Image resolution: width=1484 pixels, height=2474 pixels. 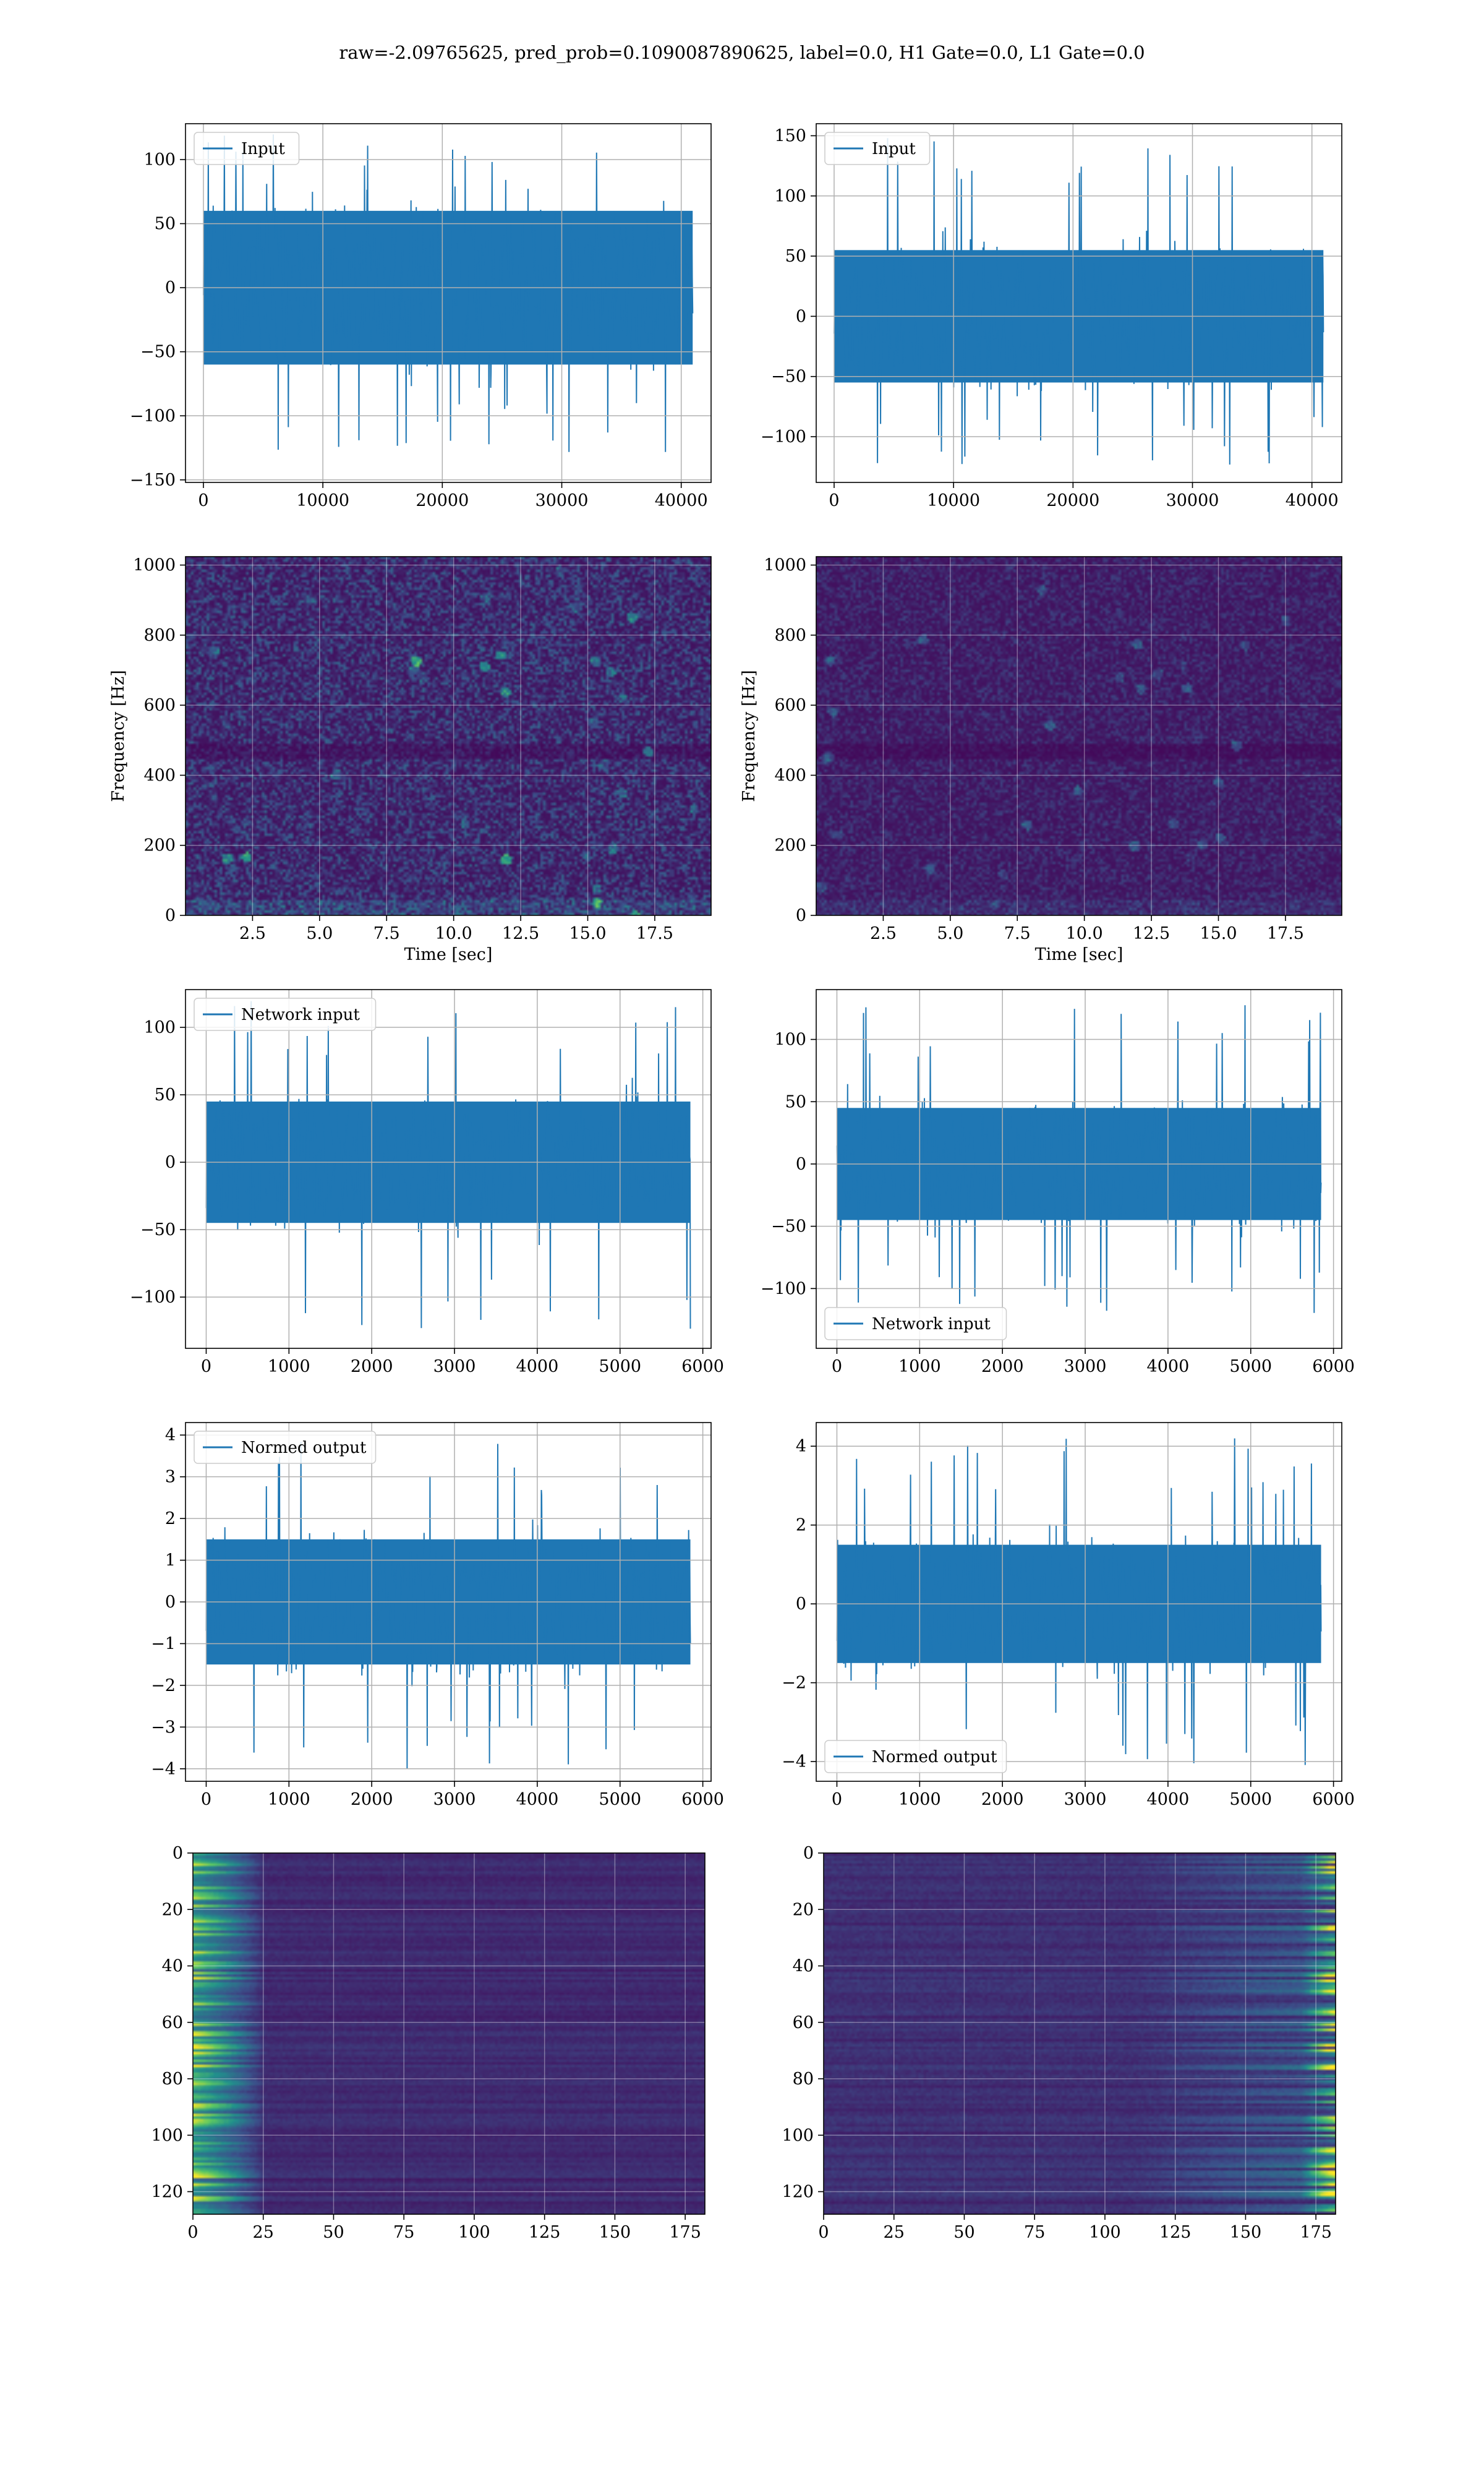 What do you see at coordinates (749, 736) in the screenshot?
I see `spectrogram-l1-ylabel: Frequency [Hz]` at bounding box center [749, 736].